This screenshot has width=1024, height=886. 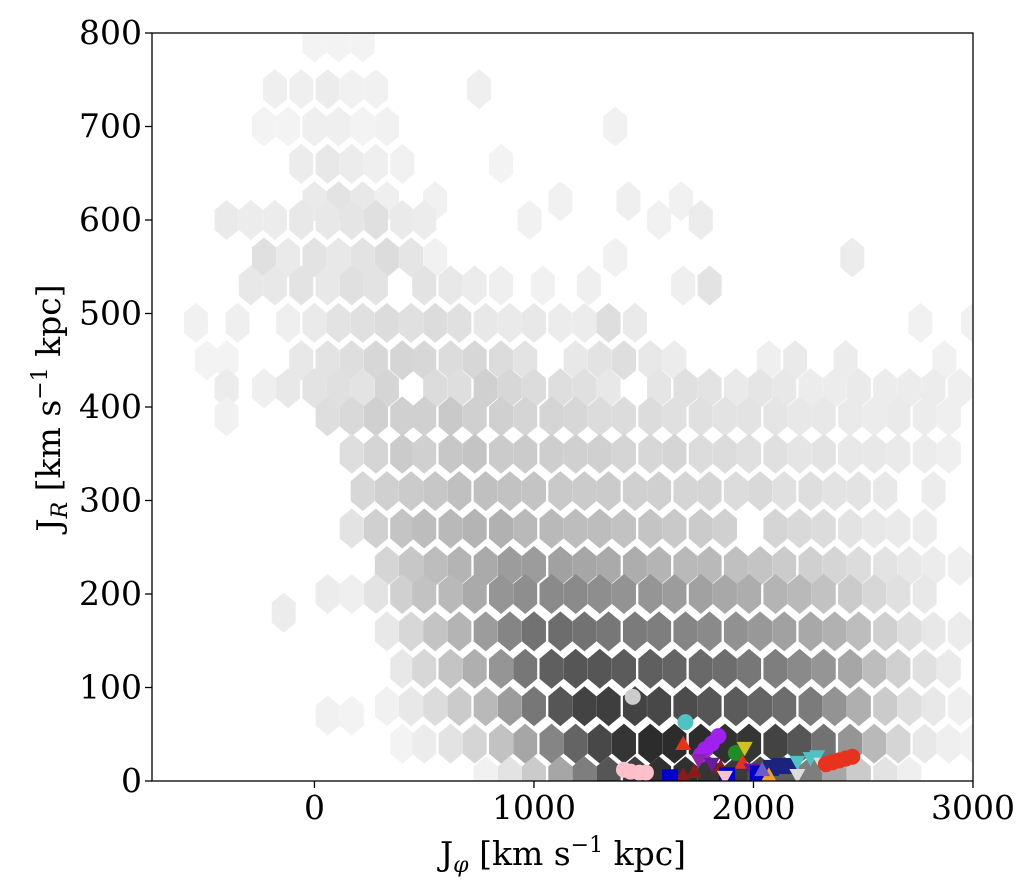 I want to click on y-tick-label: 800, so click(x=110, y=32).